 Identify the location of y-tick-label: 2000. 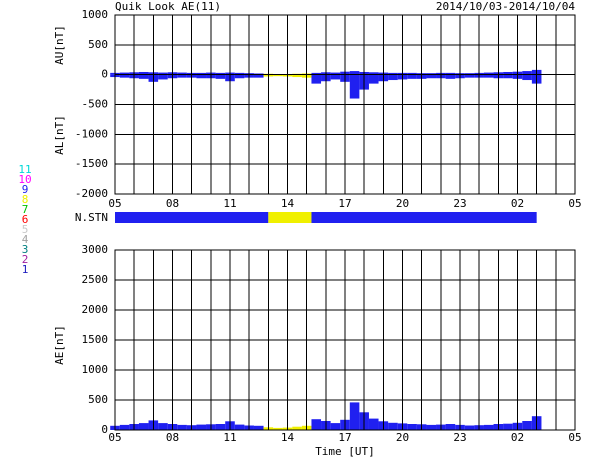
(95, 309).